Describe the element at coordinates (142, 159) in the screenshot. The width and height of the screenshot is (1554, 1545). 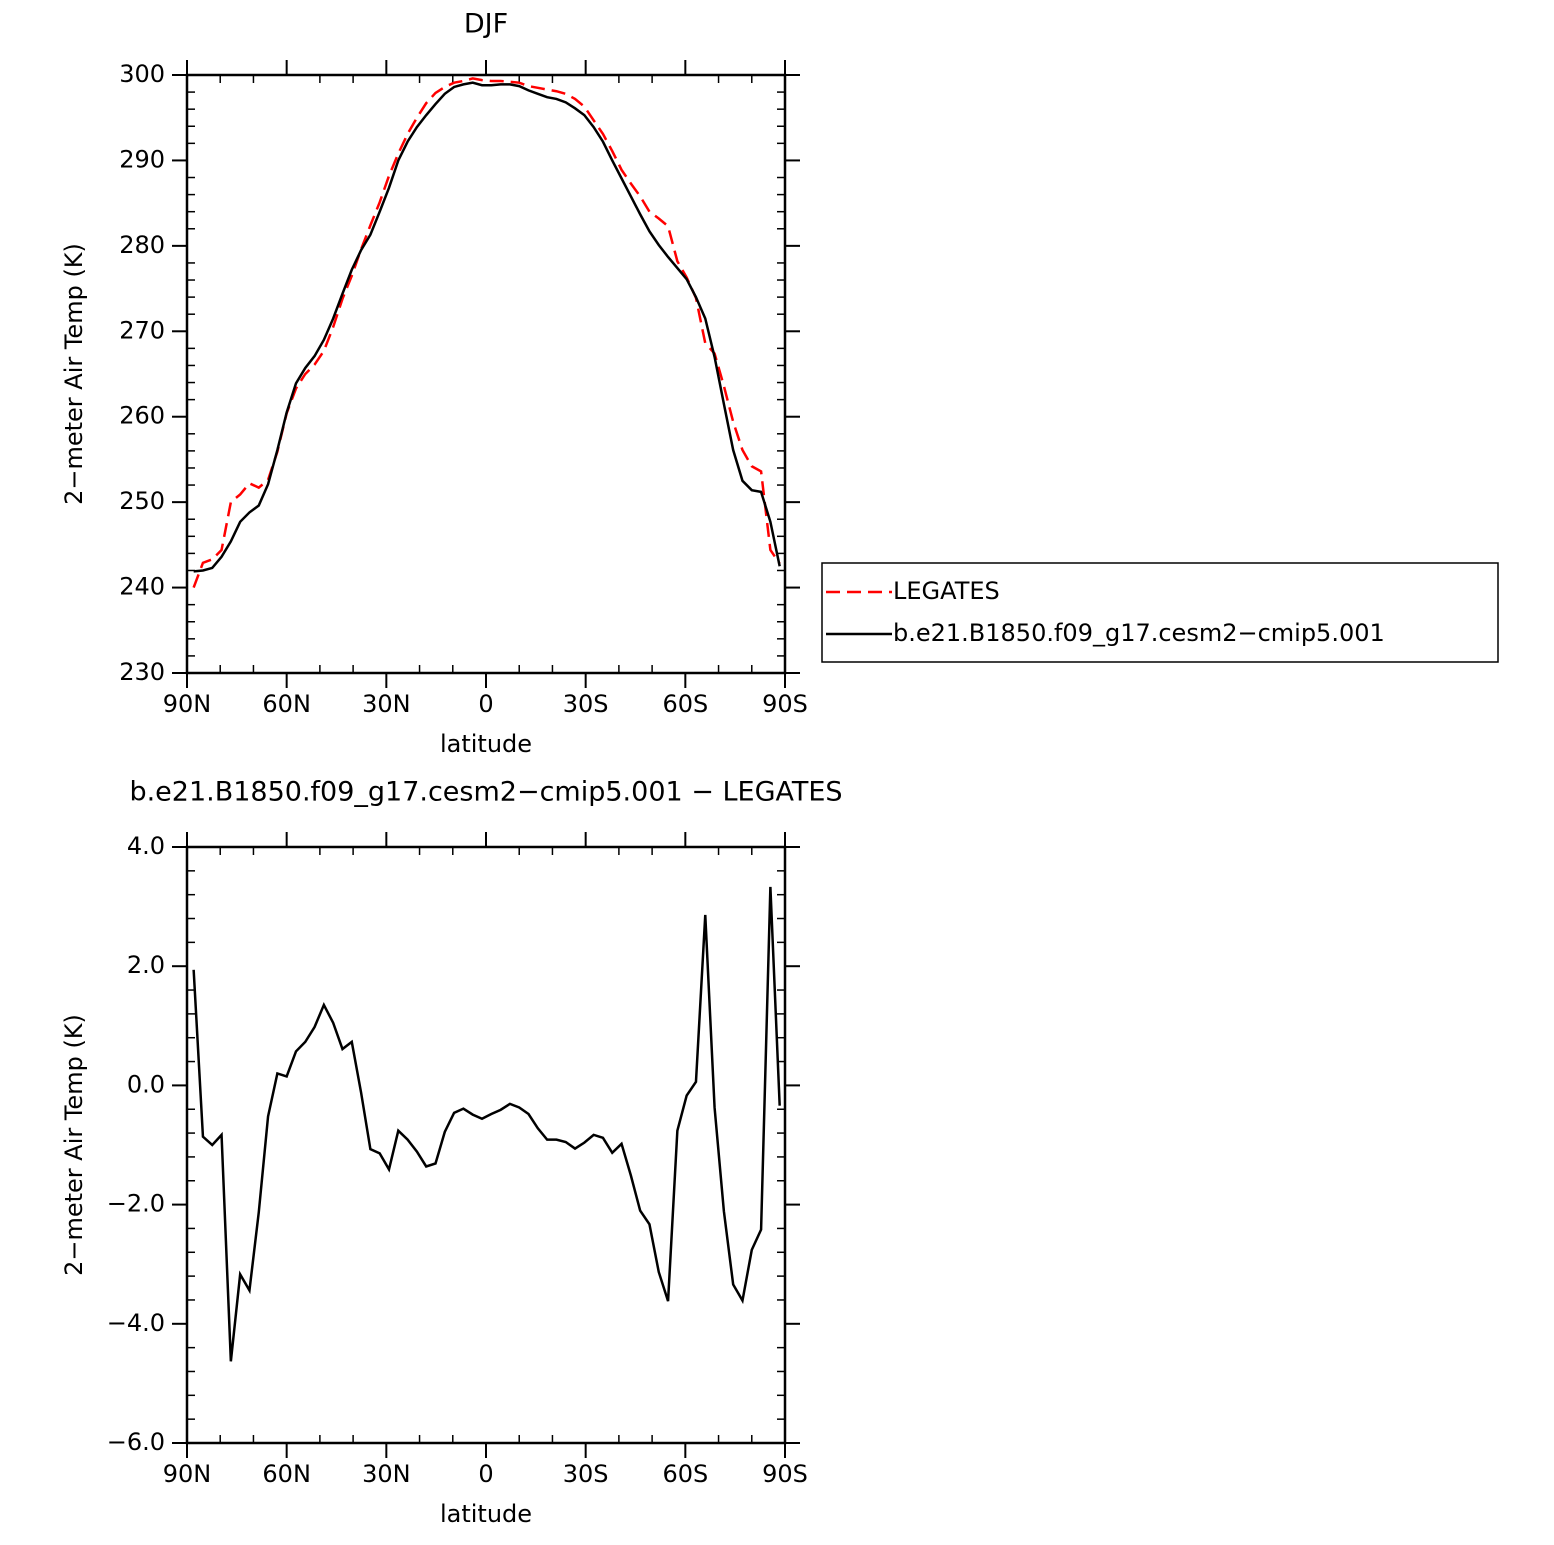
I see `y-tick-label: 290` at that location.